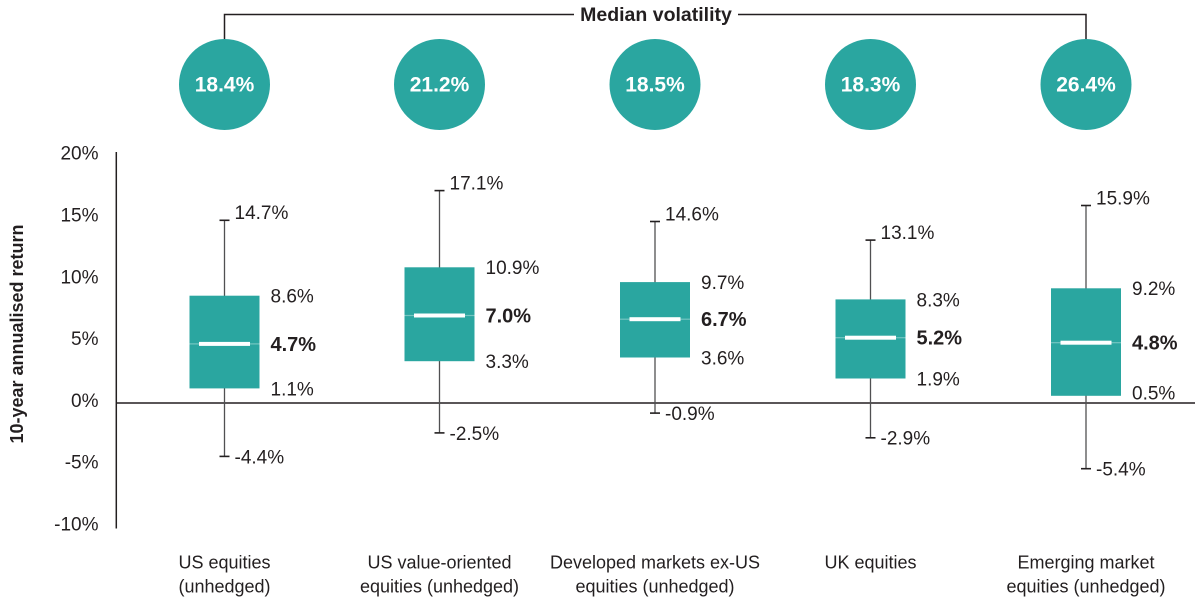 The image size is (1200, 605). Describe the element at coordinates (507, 362) in the screenshot. I see `svg-text: 3.3%` at that location.